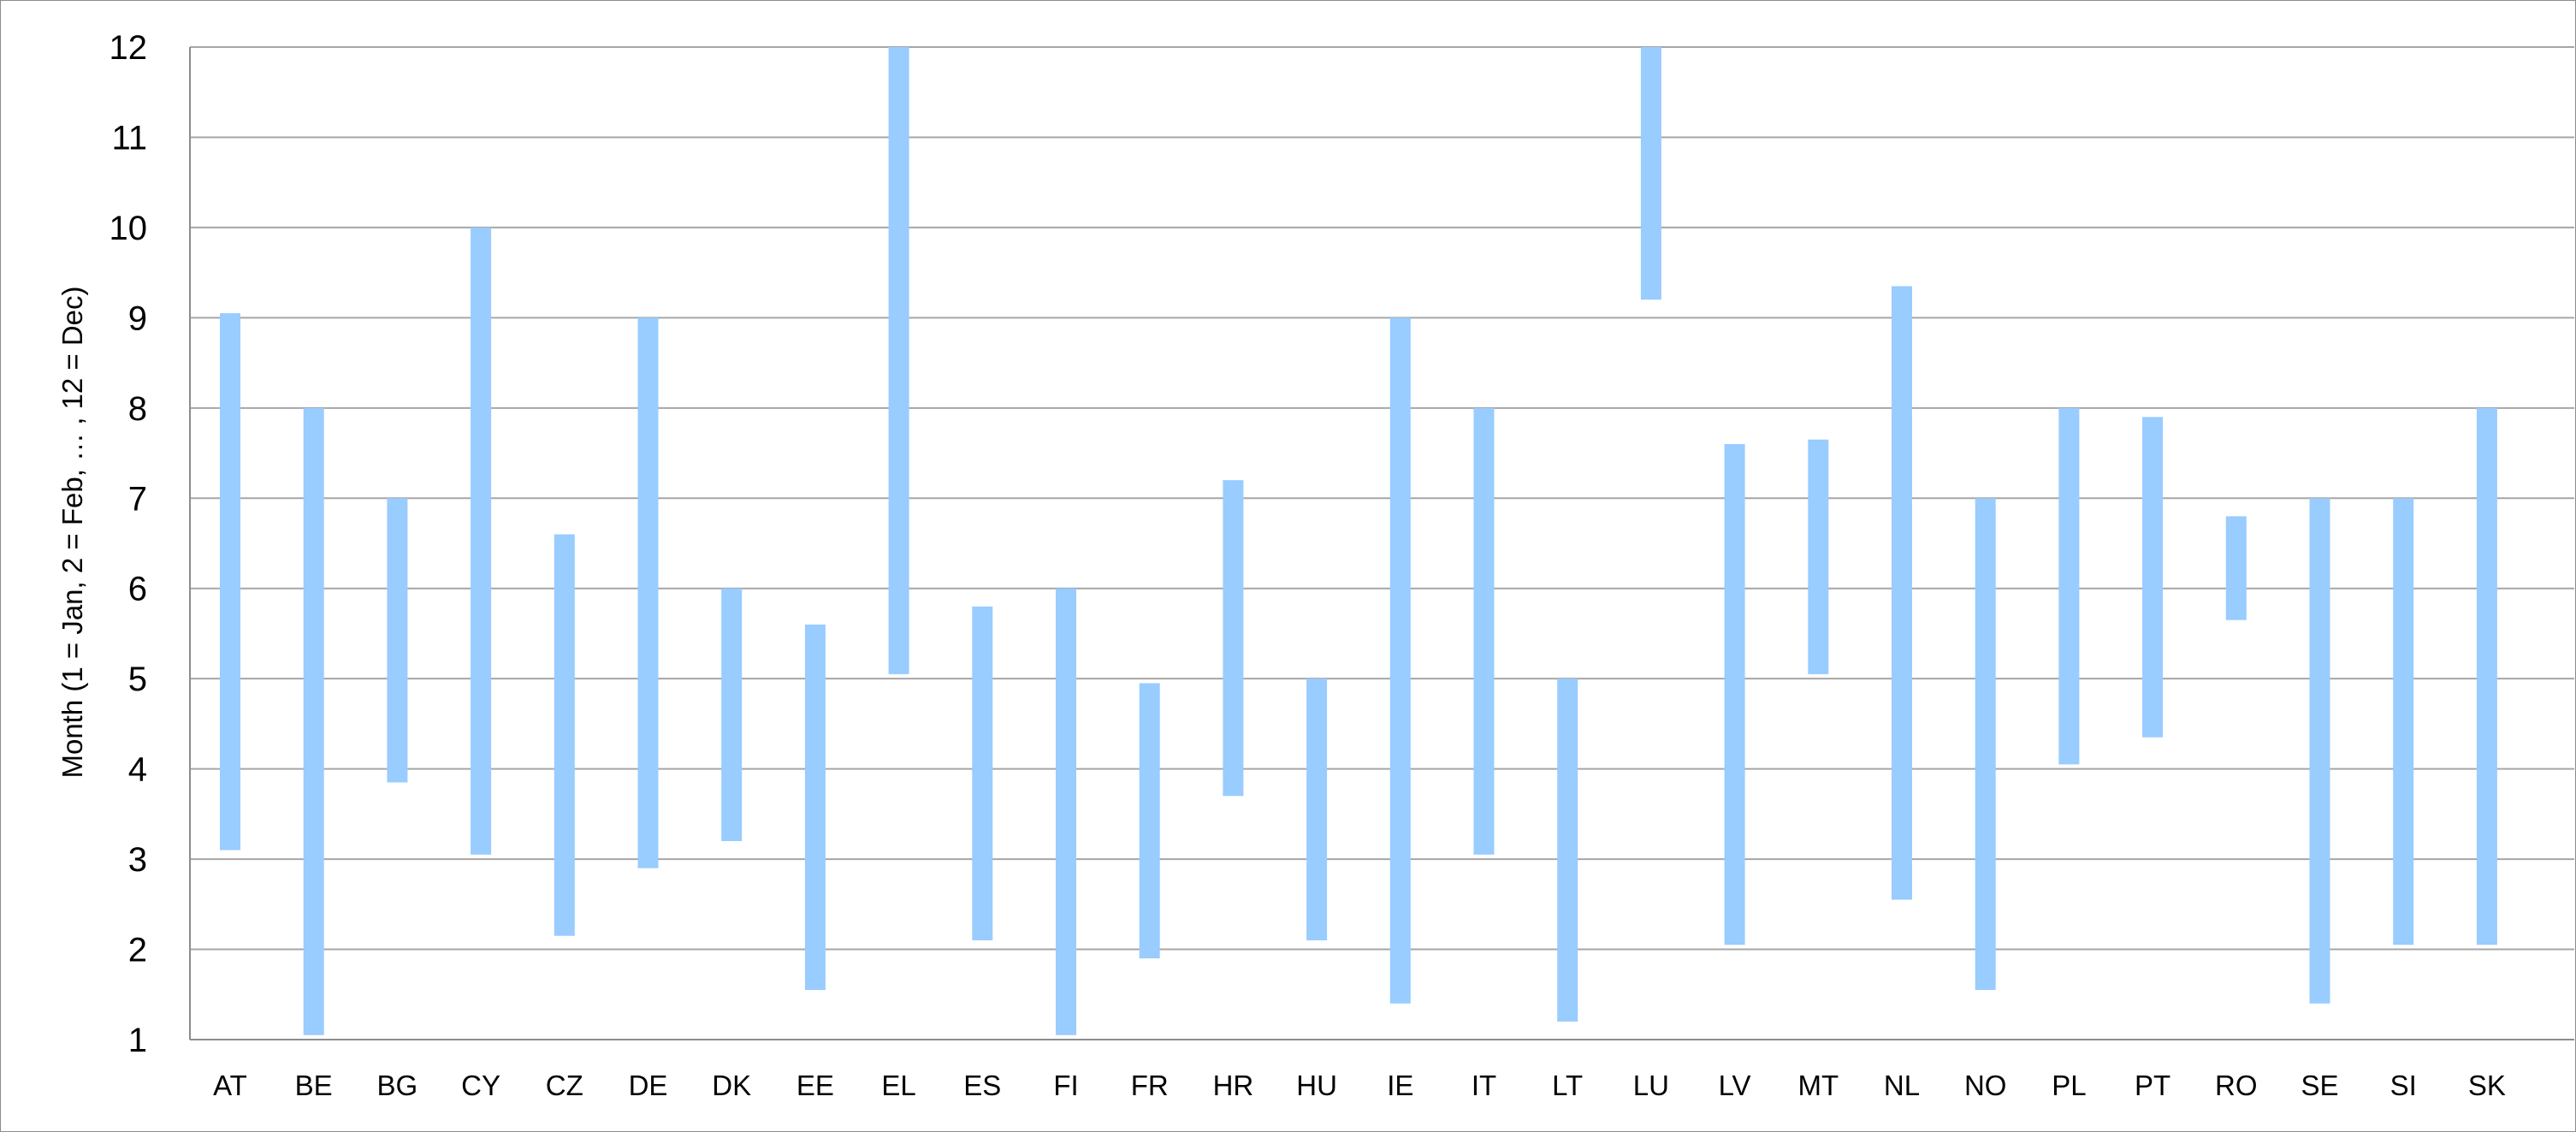 Image resolution: width=2576 pixels, height=1132 pixels. Describe the element at coordinates (1985, 1085) in the screenshot. I see `x-tick-no: NO` at that location.